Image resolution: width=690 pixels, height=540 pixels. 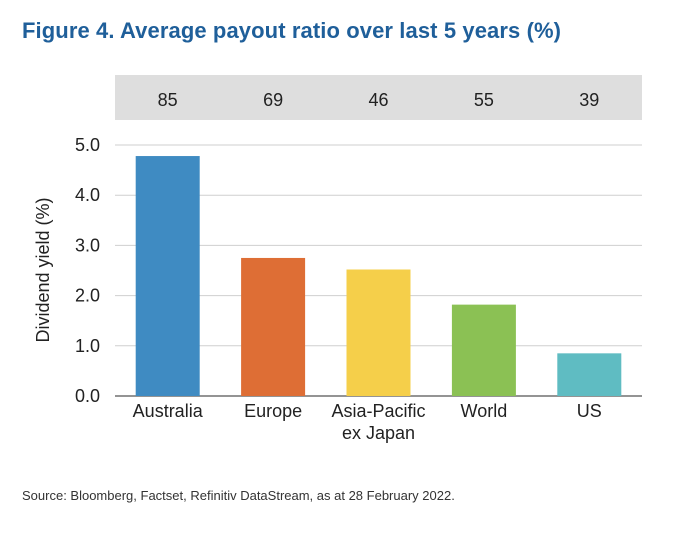 What do you see at coordinates (589, 411) in the screenshot?
I see `x-tick-label: US` at bounding box center [589, 411].